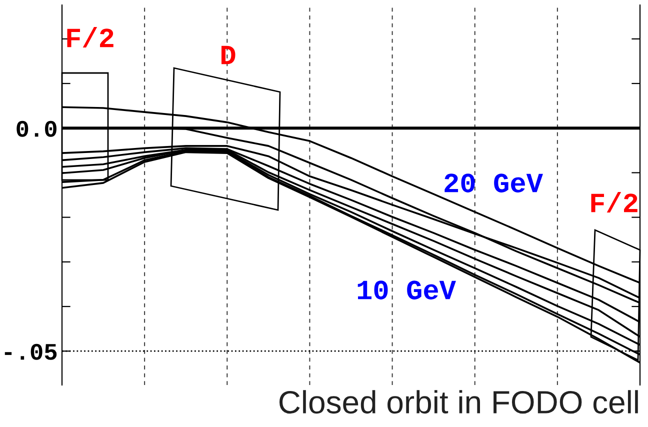 Image resolution: width=648 pixels, height=427 pixels. Describe the element at coordinates (493, 183) in the screenshot. I see `annotation: 20 GeV` at that location.